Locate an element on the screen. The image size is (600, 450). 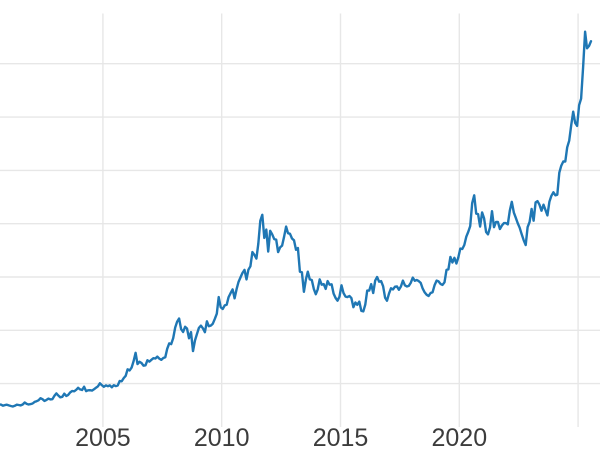
x-tick-label: 2015 is located at coordinates (341, 437).